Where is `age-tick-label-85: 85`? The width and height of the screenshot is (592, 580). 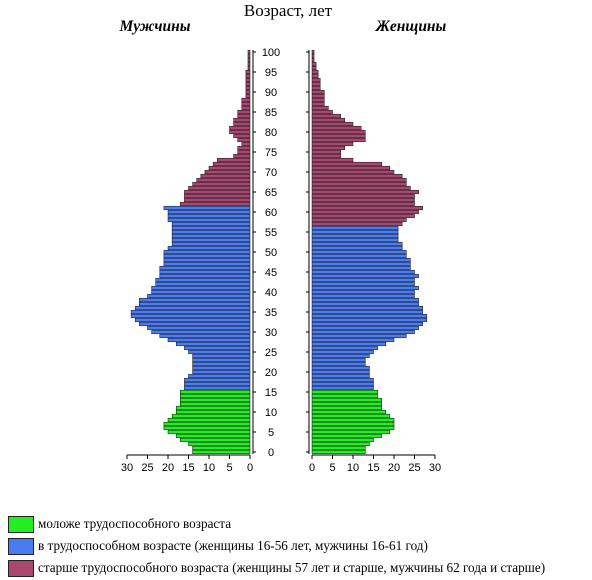
age-tick-label-85: 85 is located at coordinates (271, 113).